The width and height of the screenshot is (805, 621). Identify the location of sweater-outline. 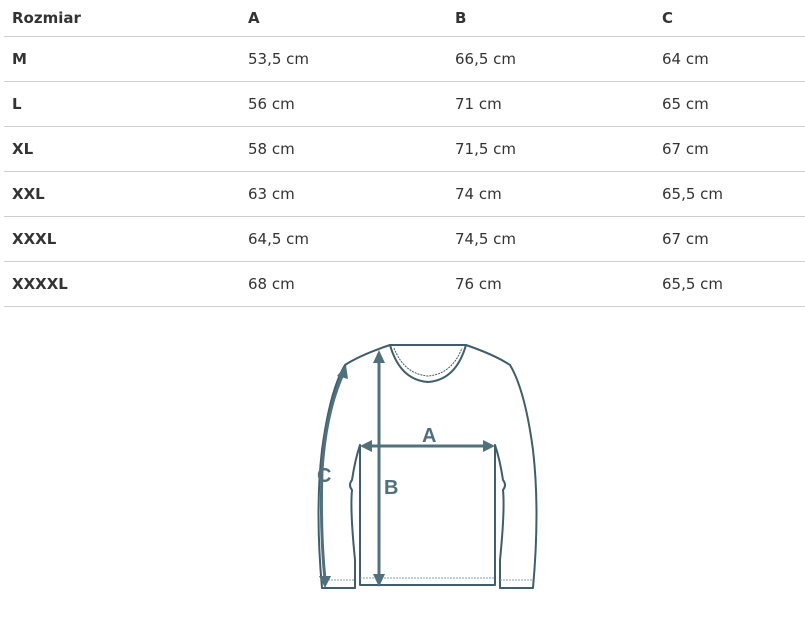
(427, 466).